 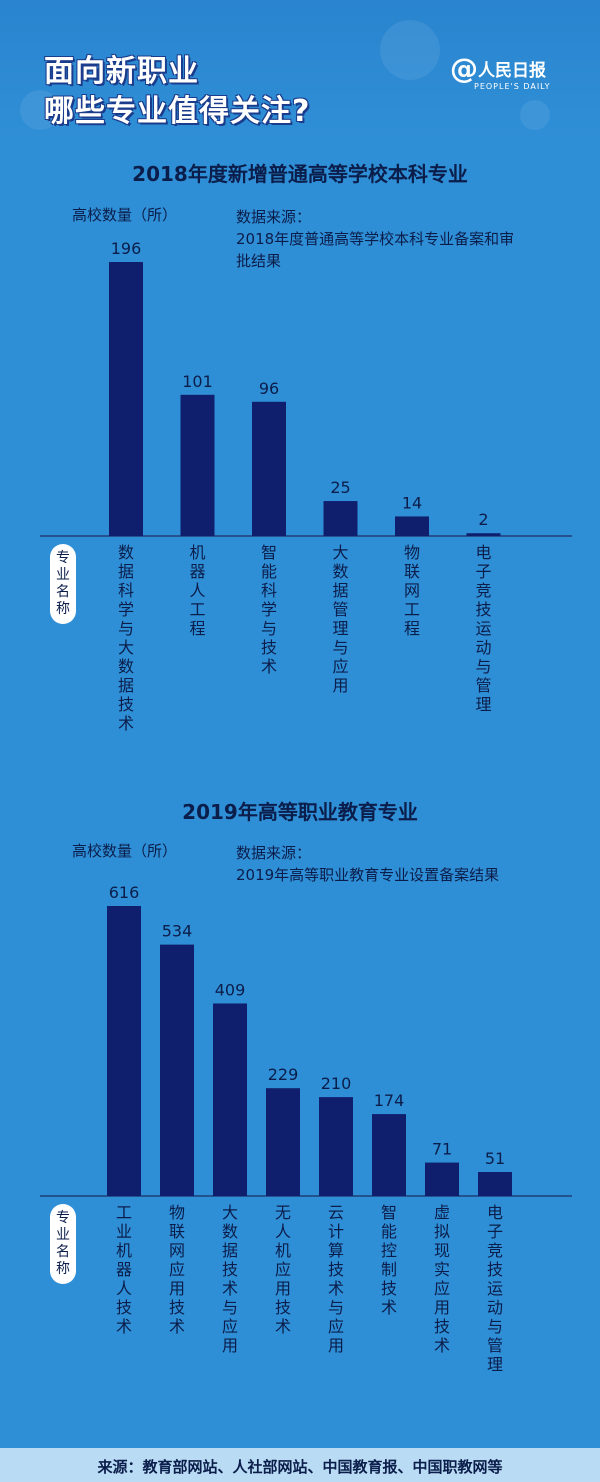 I want to click on bar-value-label: 174, so click(x=389, y=1100).